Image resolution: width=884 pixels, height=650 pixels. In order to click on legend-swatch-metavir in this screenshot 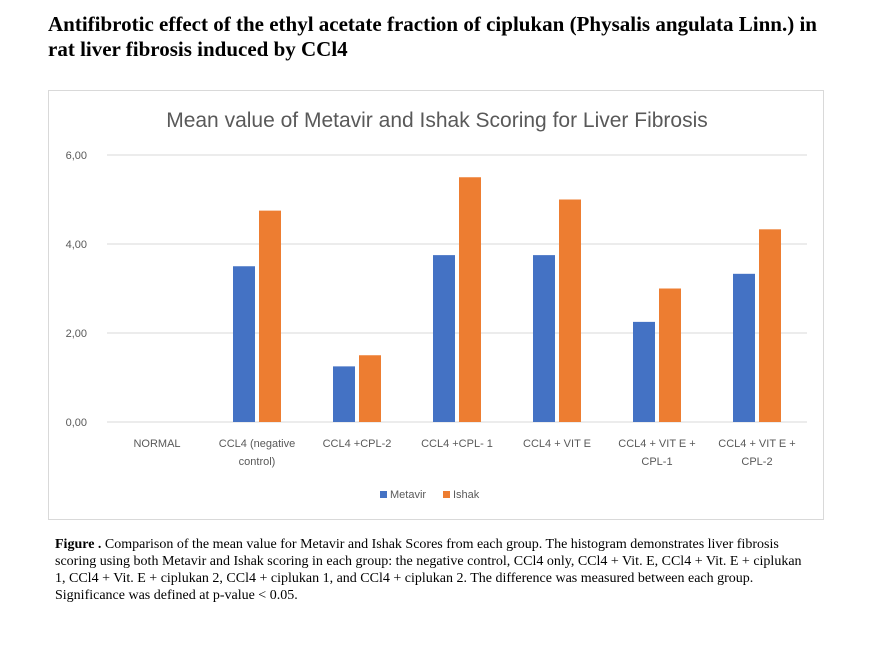, I will do `click(383, 494)`.